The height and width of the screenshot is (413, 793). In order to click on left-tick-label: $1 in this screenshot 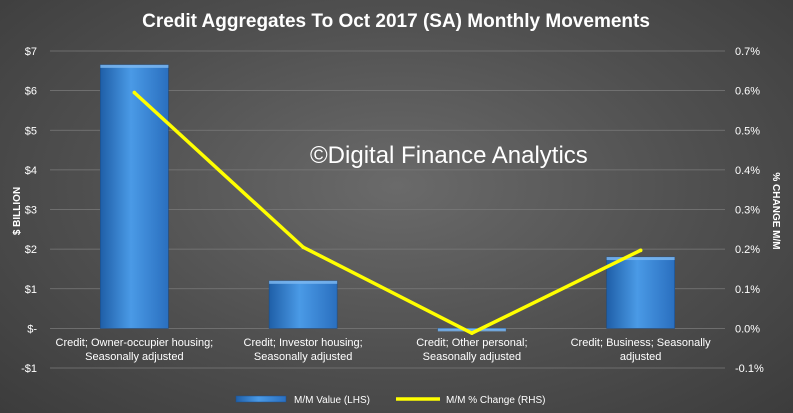, I will do `click(31, 290)`.